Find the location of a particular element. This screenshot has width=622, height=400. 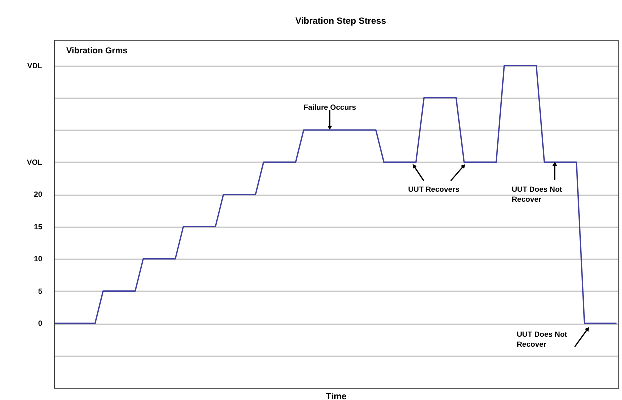

y-axis-title: Vibration Grms is located at coordinates (97, 51).